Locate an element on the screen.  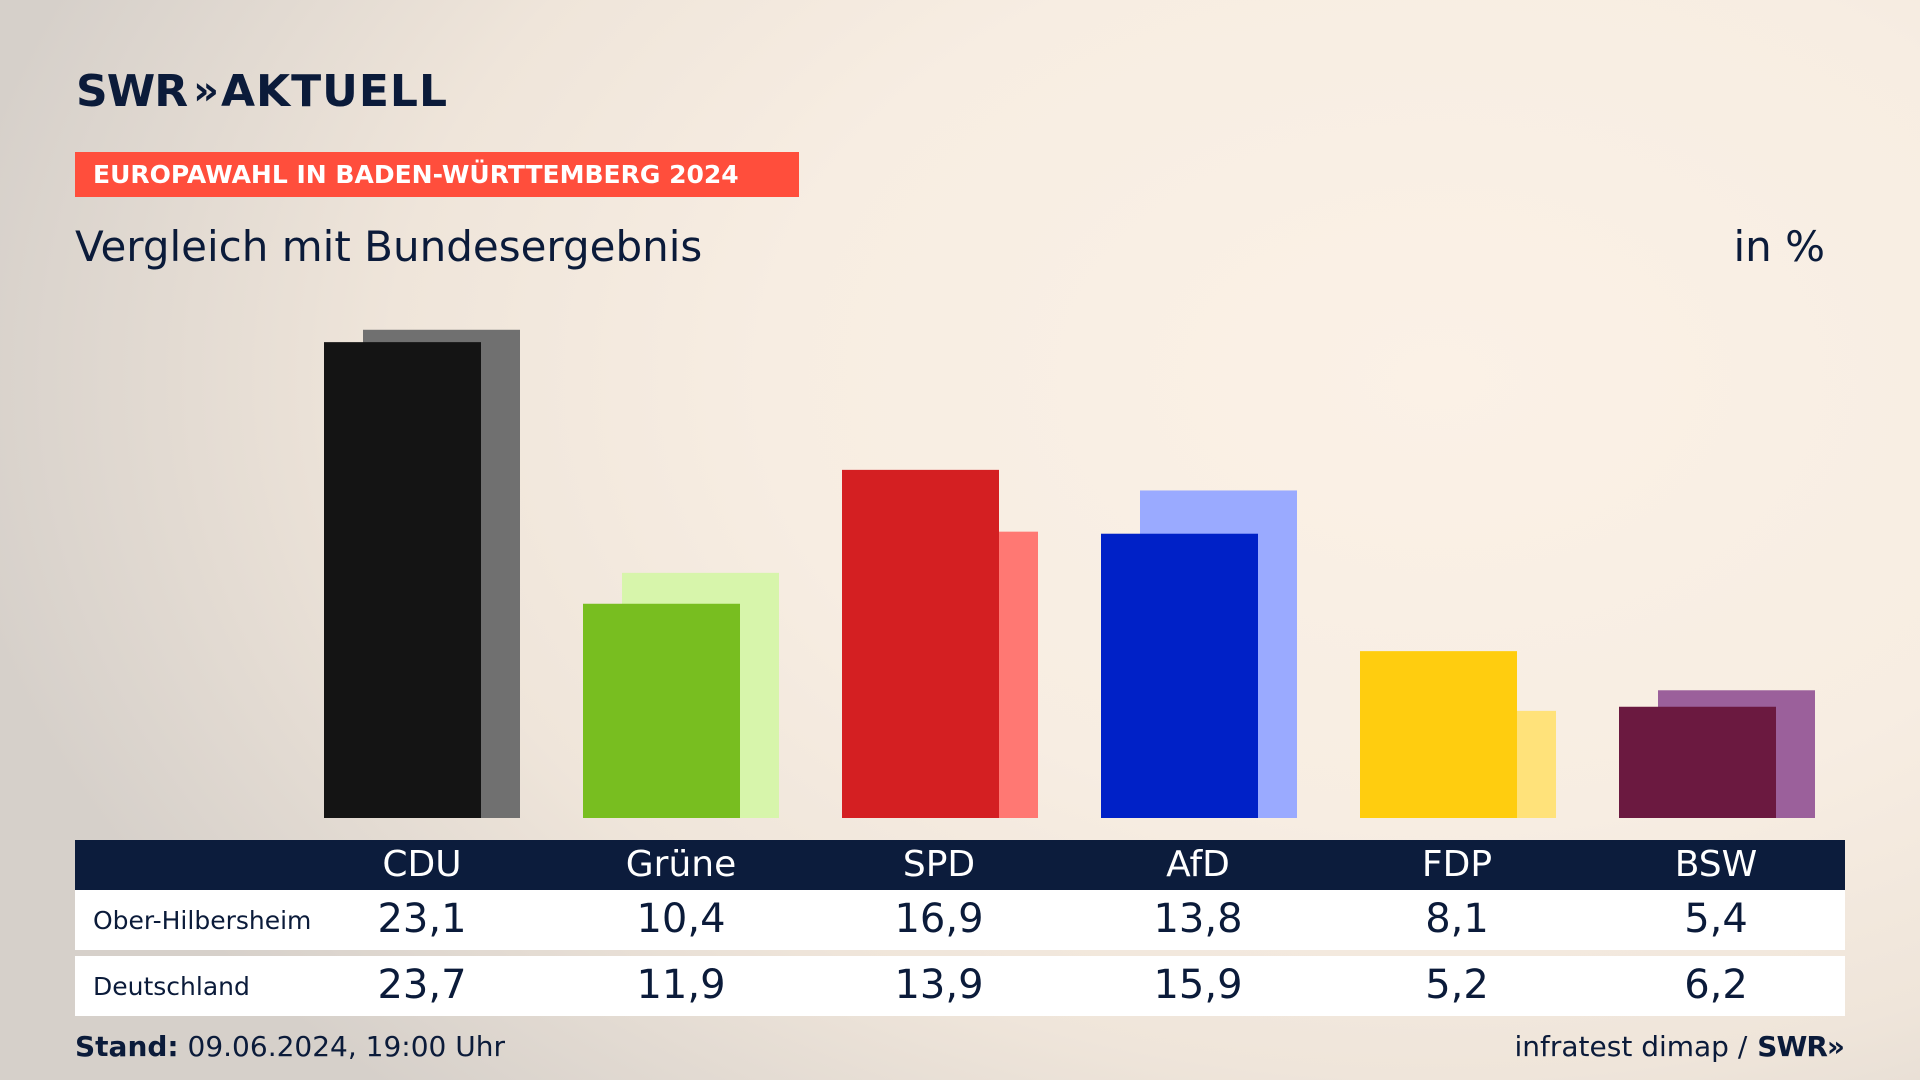
value-cell: 13,8 is located at coordinates (1198, 919).